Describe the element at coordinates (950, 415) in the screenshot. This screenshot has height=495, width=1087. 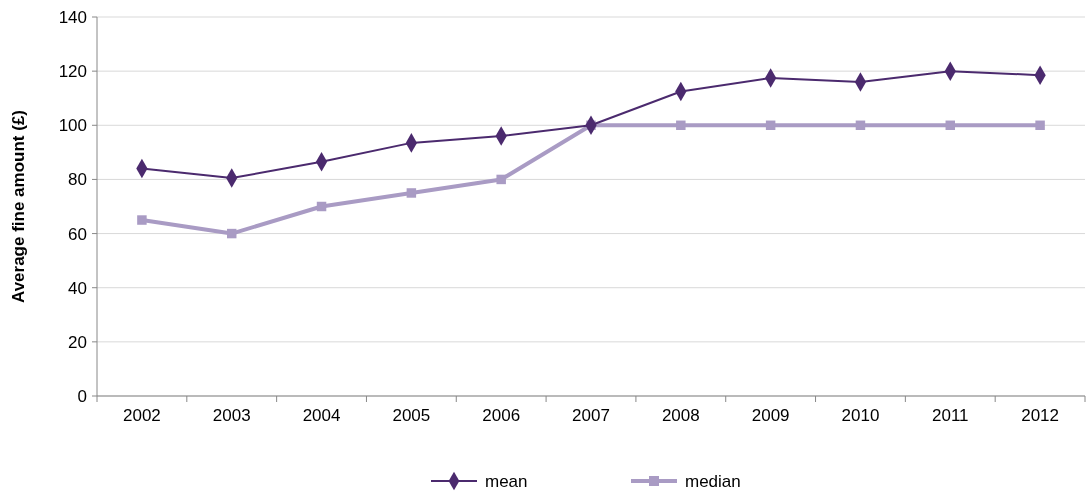
I see `x-tick-label: 2011` at that location.